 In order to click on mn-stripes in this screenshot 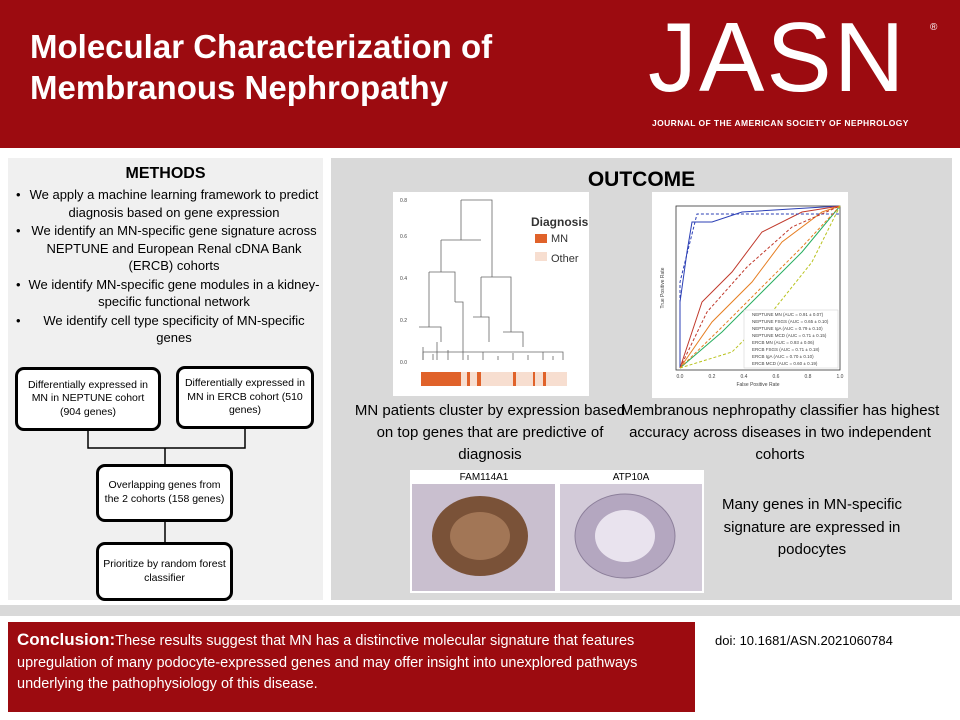, I will do `click(483, 379)`.